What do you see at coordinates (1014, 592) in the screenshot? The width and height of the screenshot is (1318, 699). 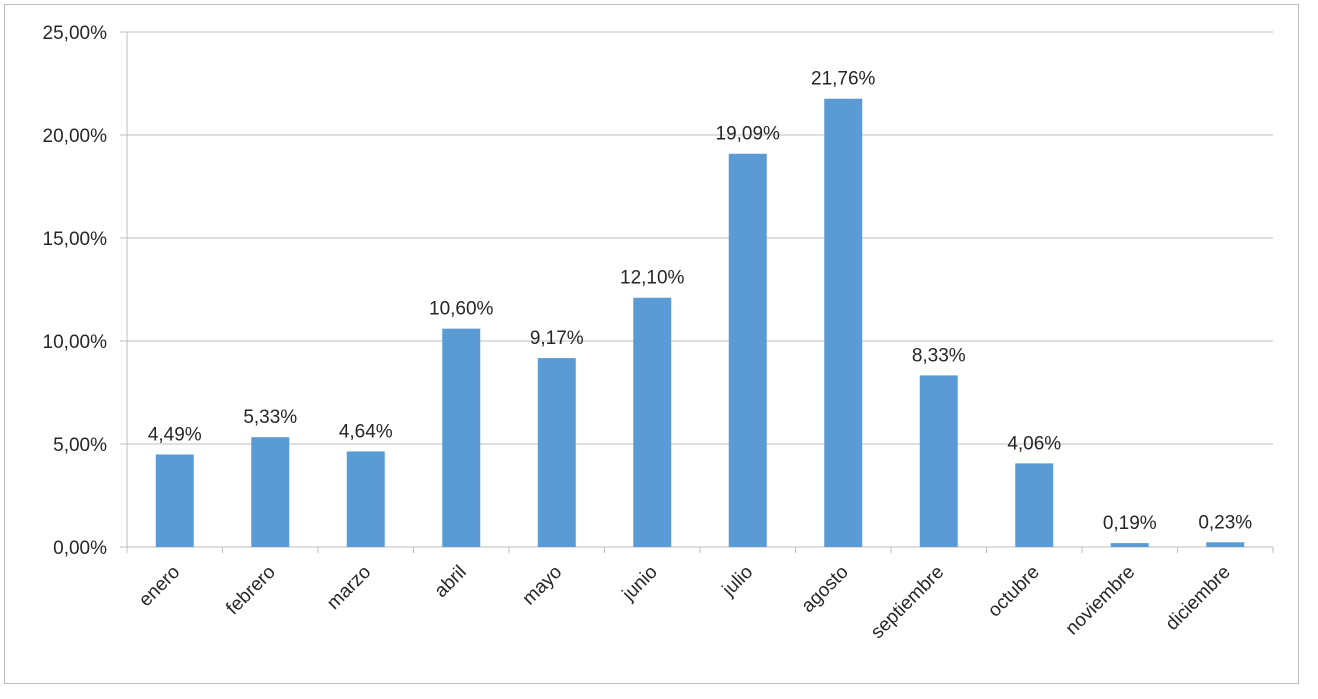 I see `x-tick-label-octubre: octubre` at bounding box center [1014, 592].